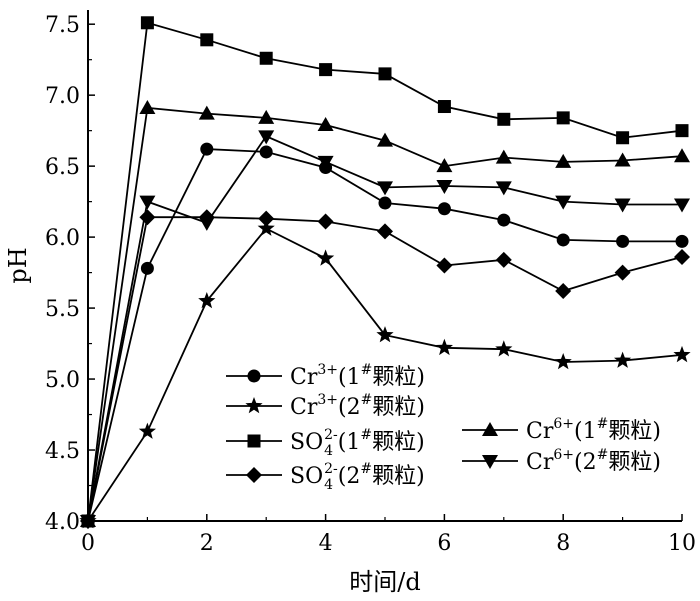  What do you see at coordinates (593, 430) in the screenshot?
I see `legend-label: Cr6+(1#颗粒)` at bounding box center [593, 430].